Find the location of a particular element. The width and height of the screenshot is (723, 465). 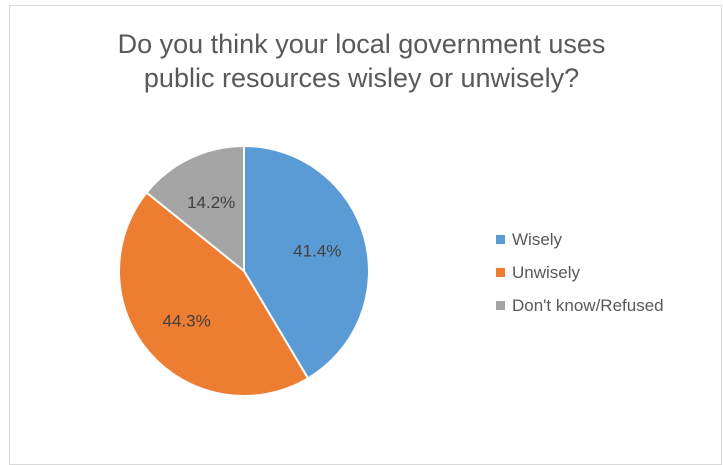

pie-data-labels: 41.4% 44.3% 14.2% is located at coordinates (252, 261).